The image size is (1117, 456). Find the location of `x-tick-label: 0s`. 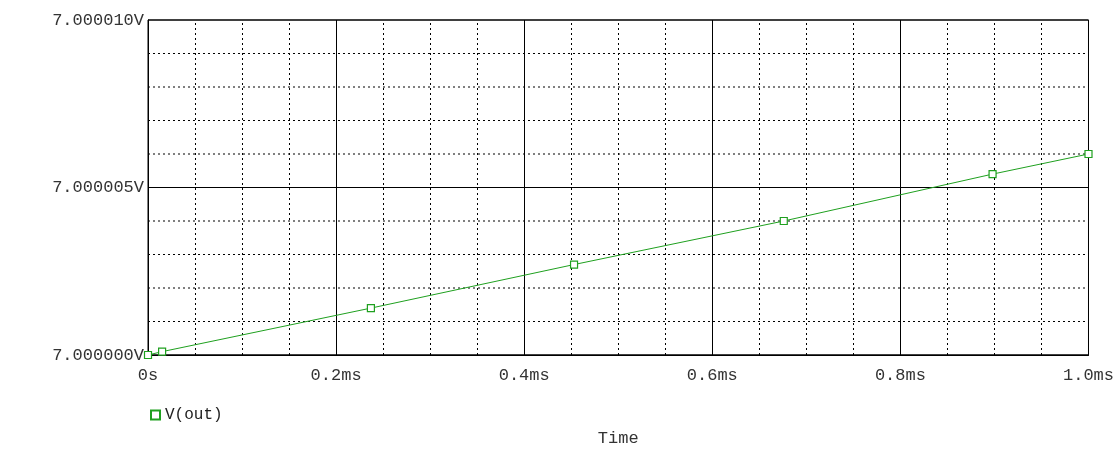

x-tick-label: 0s is located at coordinates (148, 375).